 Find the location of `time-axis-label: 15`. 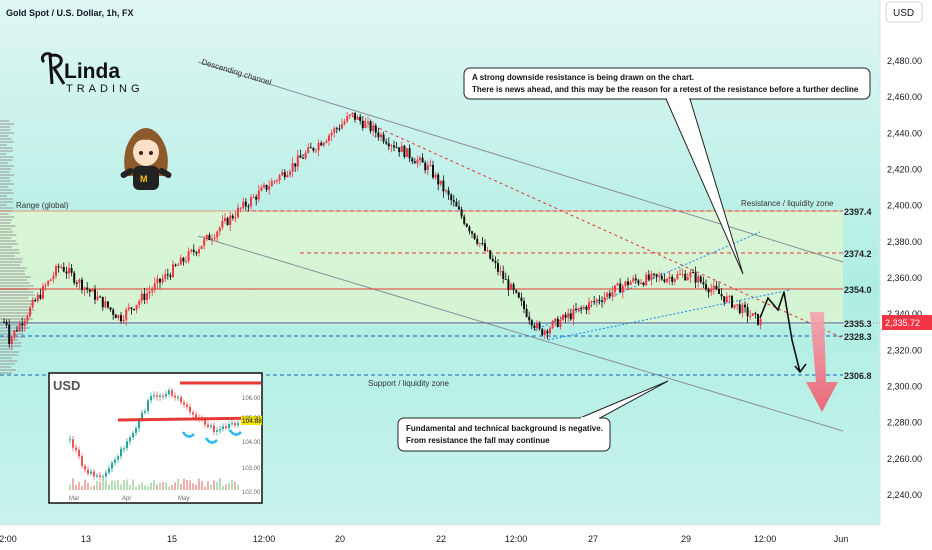

time-axis-label: 15 is located at coordinates (172, 539).